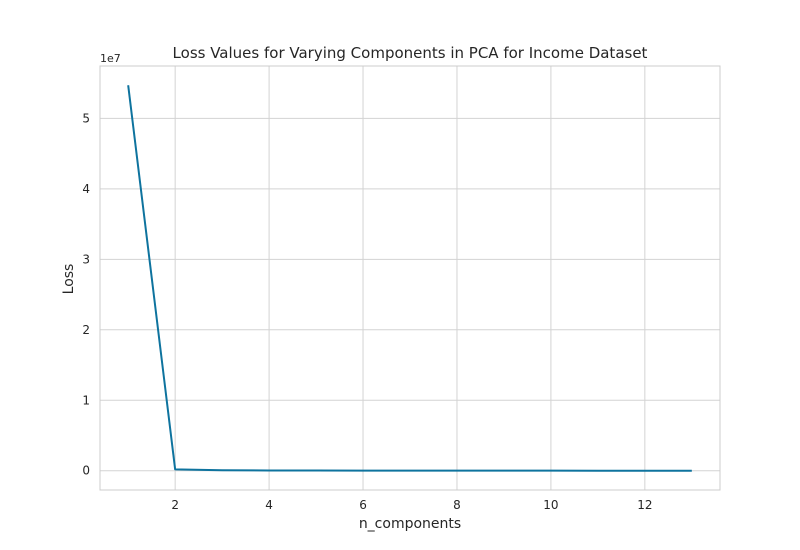 The height and width of the screenshot is (550, 800). What do you see at coordinates (269, 505) in the screenshot?
I see `x-tick-label: 4` at bounding box center [269, 505].